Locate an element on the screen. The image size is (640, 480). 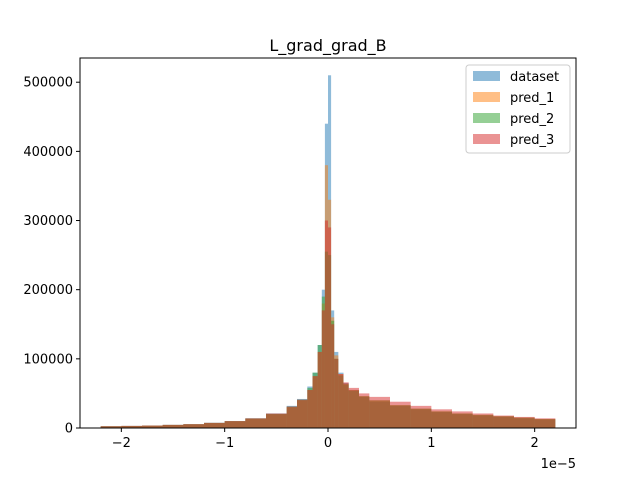
y-tick-label: 300000 is located at coordinates (48, 221).